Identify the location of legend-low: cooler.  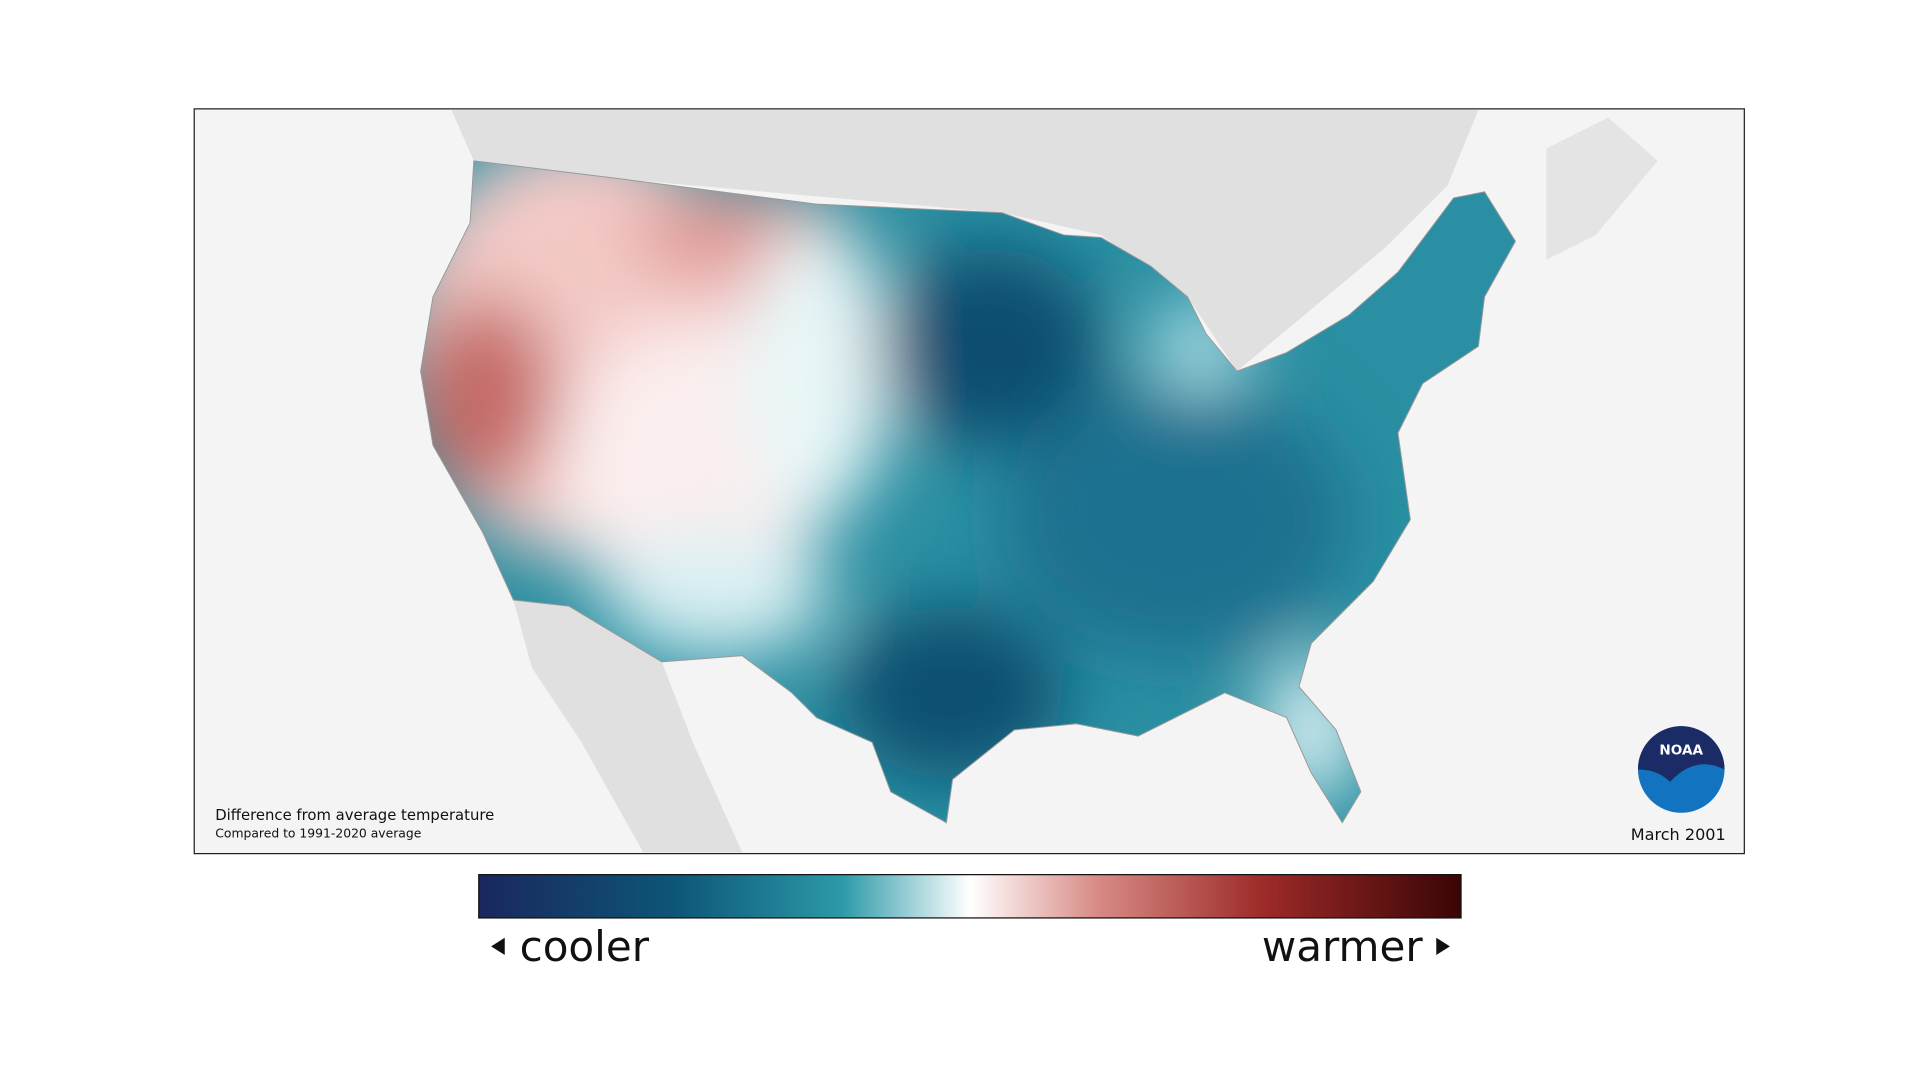
(585, 946).